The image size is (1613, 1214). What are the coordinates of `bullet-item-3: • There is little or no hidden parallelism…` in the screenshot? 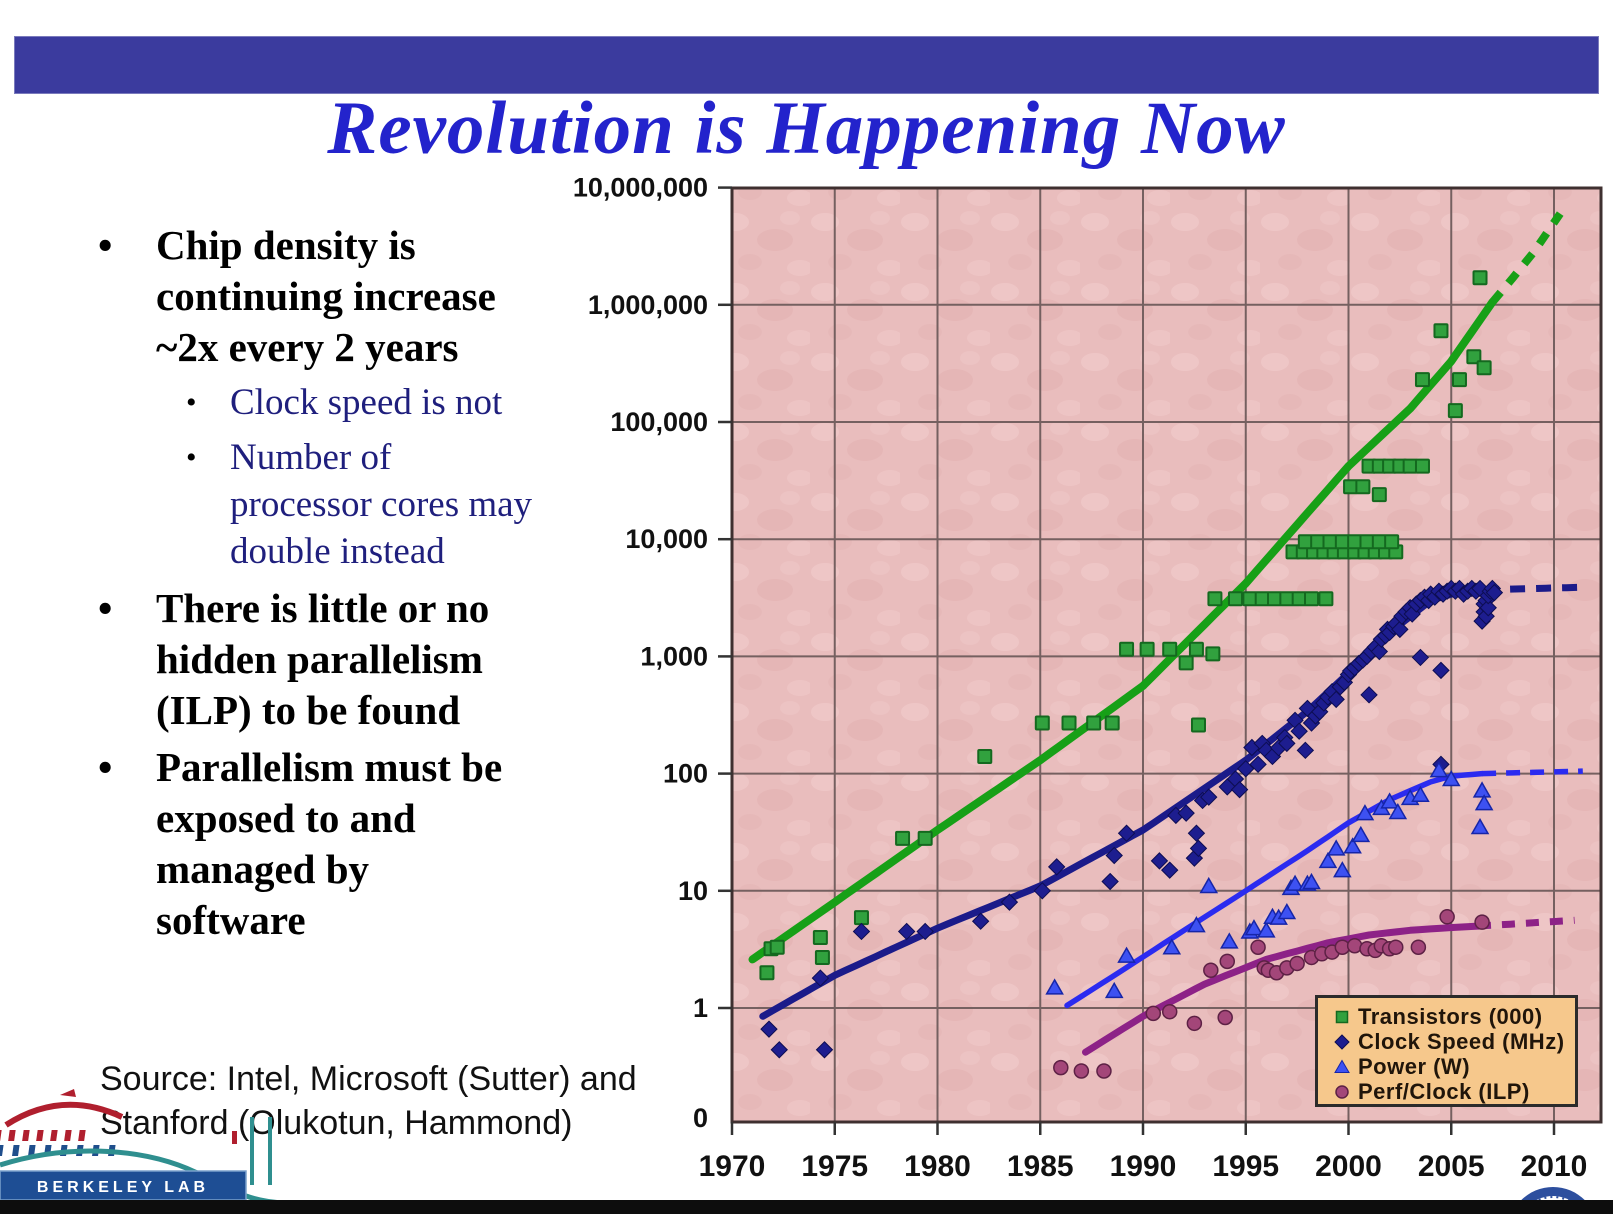 It's located at (348, 659).